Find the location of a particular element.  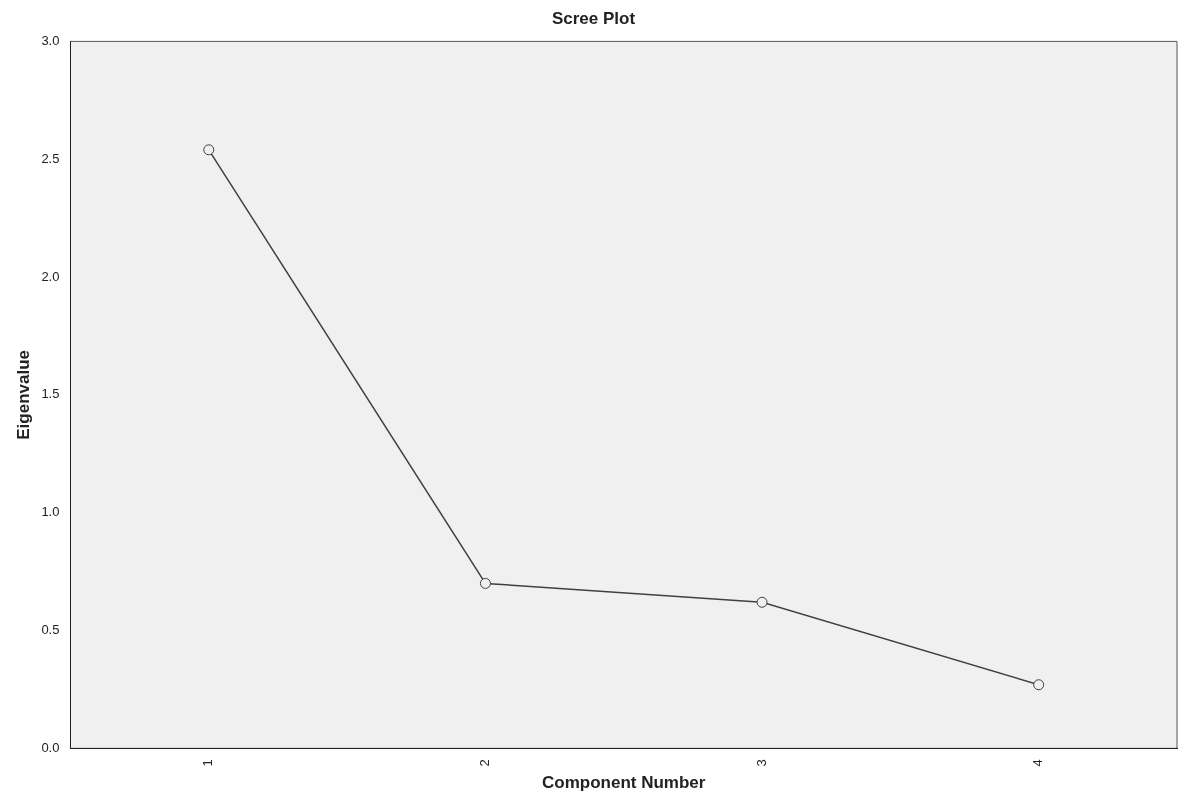

x-tick-label: 4 is located at coordinates (1038, 763).